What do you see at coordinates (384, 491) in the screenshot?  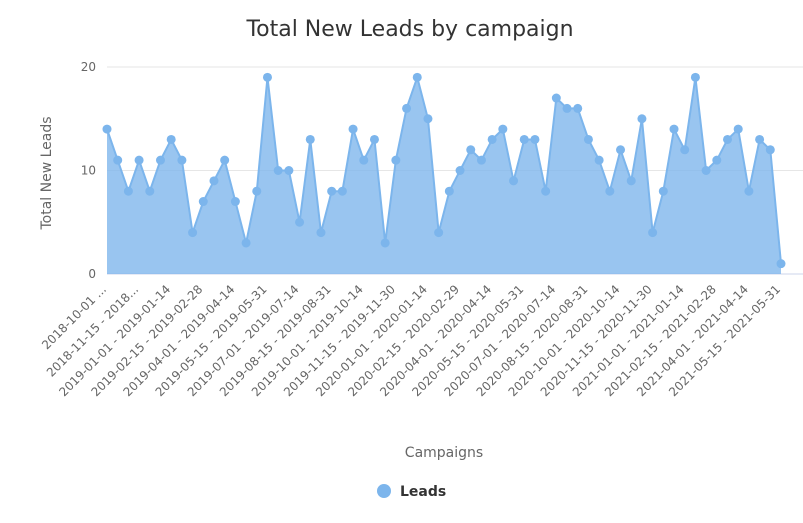 I see `legend-marker-leads` at bounding box center [384, 491].